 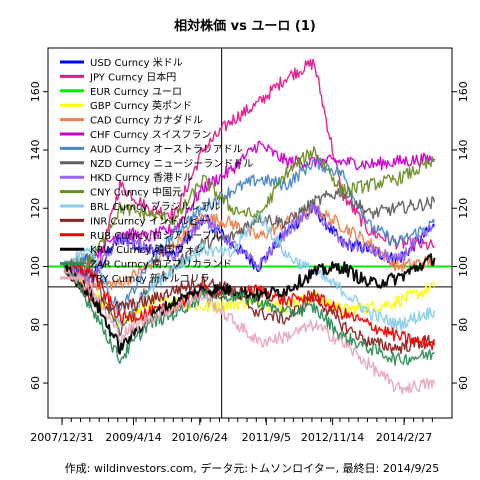 I want to click on legend-label-12: RUB Curncy ロシアルーブル, so click(x=156, y=235).